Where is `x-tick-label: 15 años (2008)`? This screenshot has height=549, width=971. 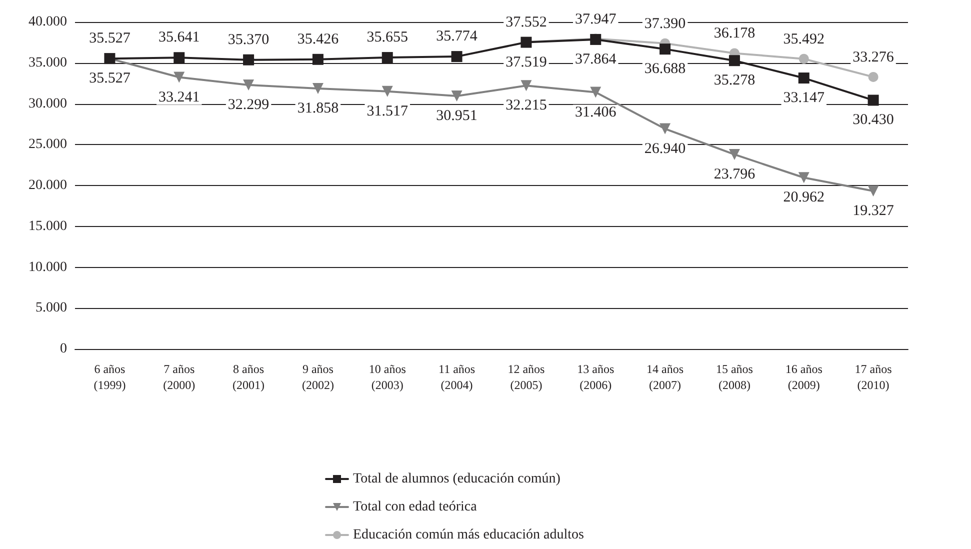 x-tick-label: 15 años (2008) is located at coordinates (735, 377).